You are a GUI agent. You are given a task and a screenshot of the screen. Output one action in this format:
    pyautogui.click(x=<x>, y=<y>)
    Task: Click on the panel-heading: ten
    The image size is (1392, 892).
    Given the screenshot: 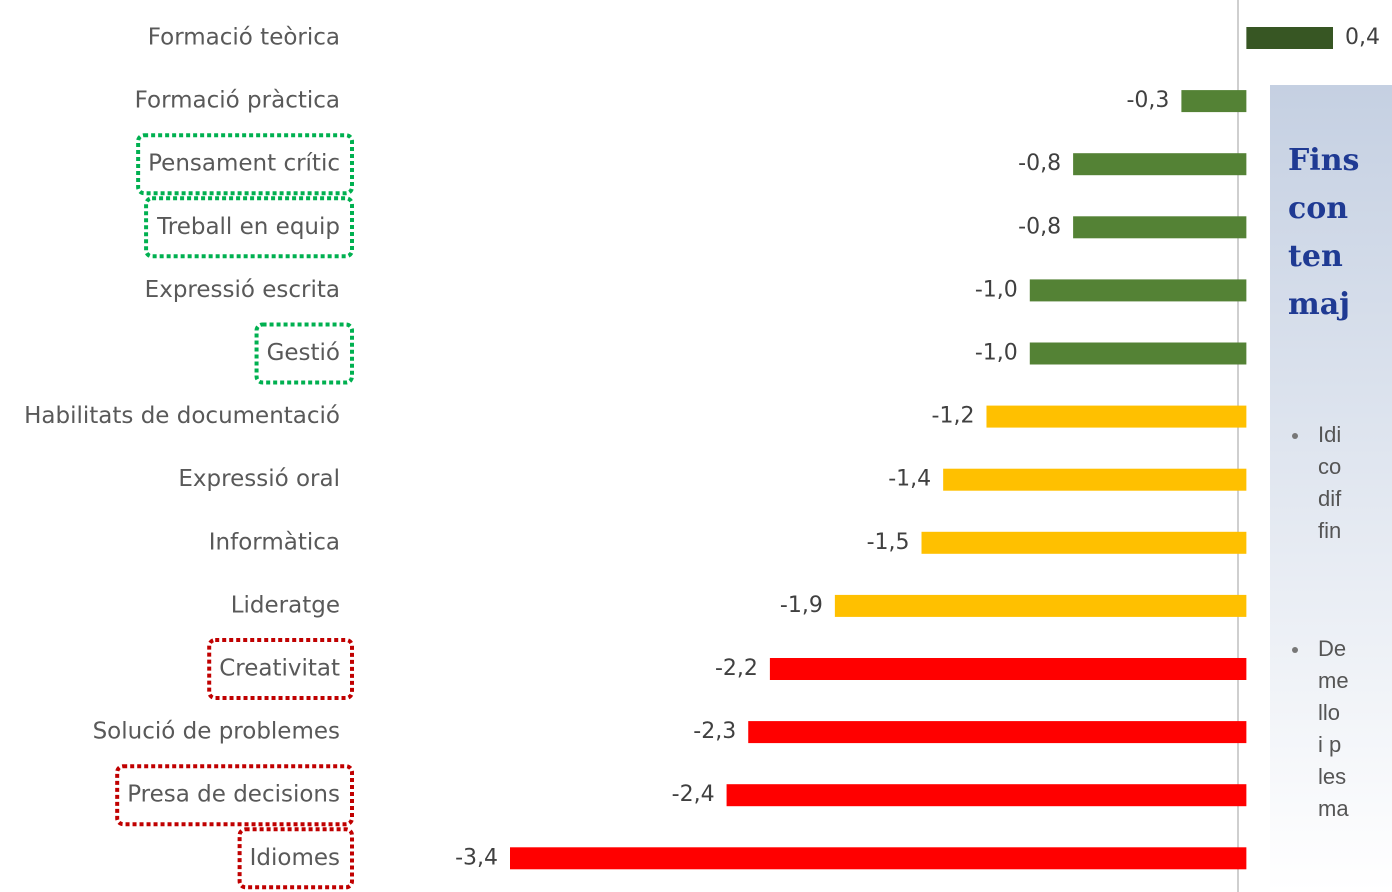 What is the action you would take?
    pyautogui.click(x=1315, y=256)
    